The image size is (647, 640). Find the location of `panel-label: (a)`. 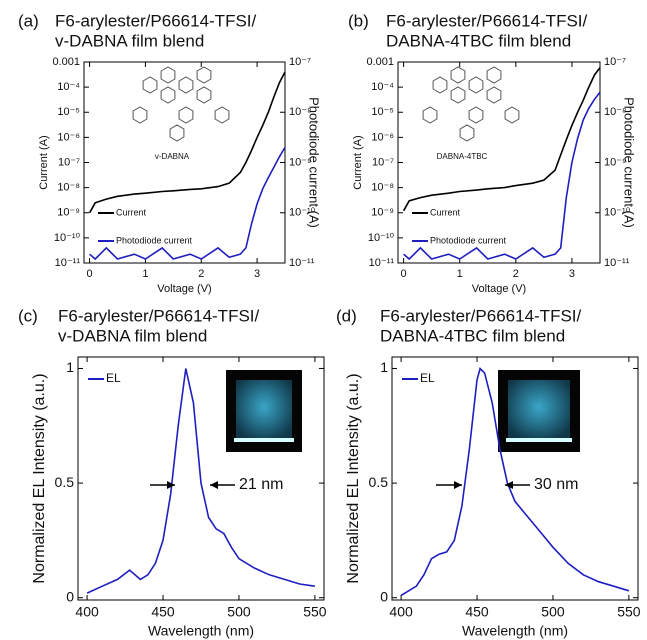

panel-label: (a) is located at coordinates (28, 20).